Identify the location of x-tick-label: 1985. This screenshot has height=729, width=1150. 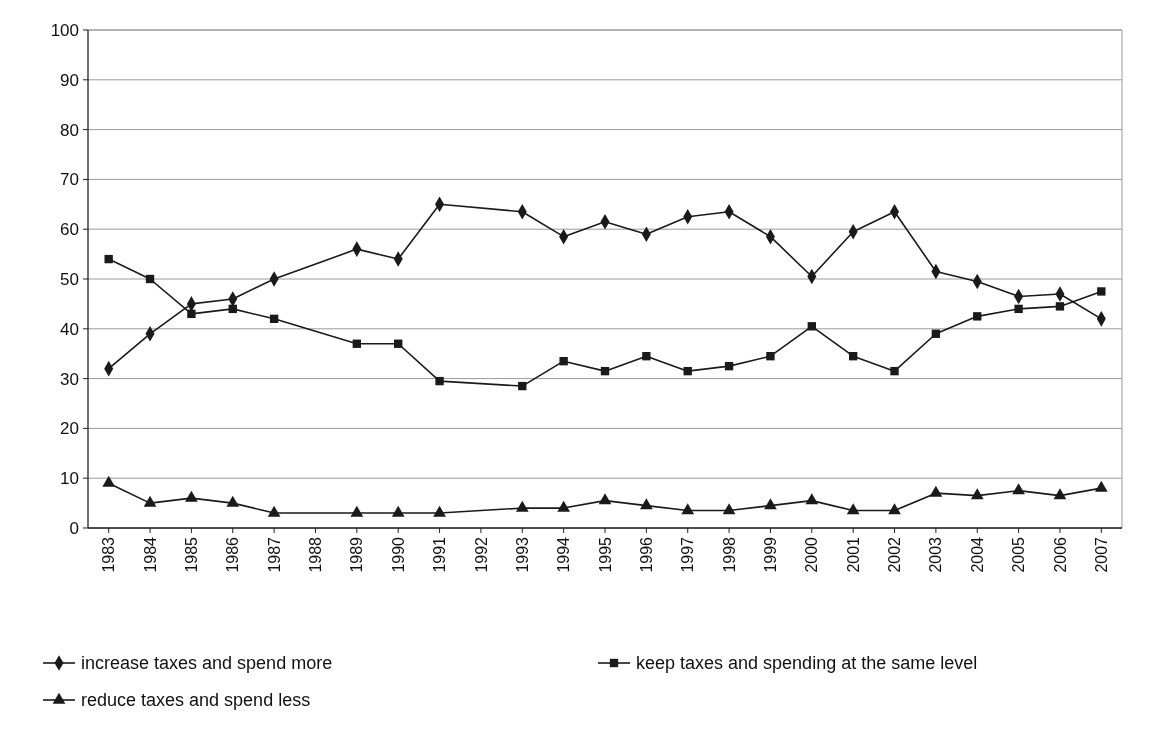
(191, 554).